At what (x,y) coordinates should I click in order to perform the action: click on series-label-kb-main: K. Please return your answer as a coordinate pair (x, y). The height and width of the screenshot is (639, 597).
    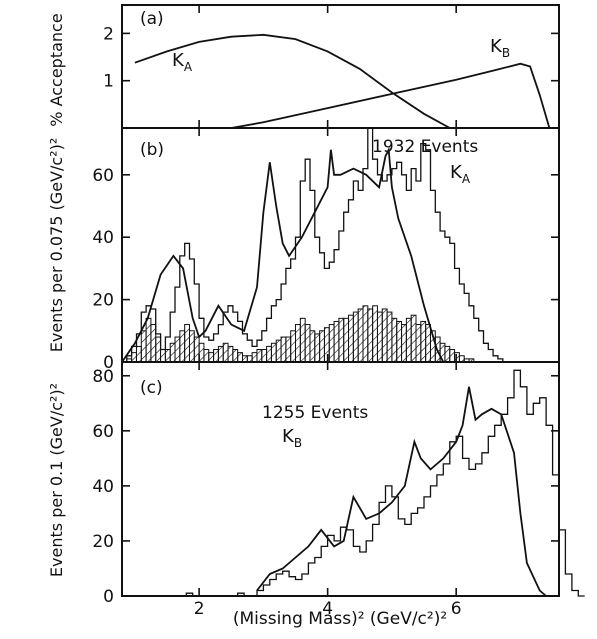
    Looking at the image, I should click on (496, 46).